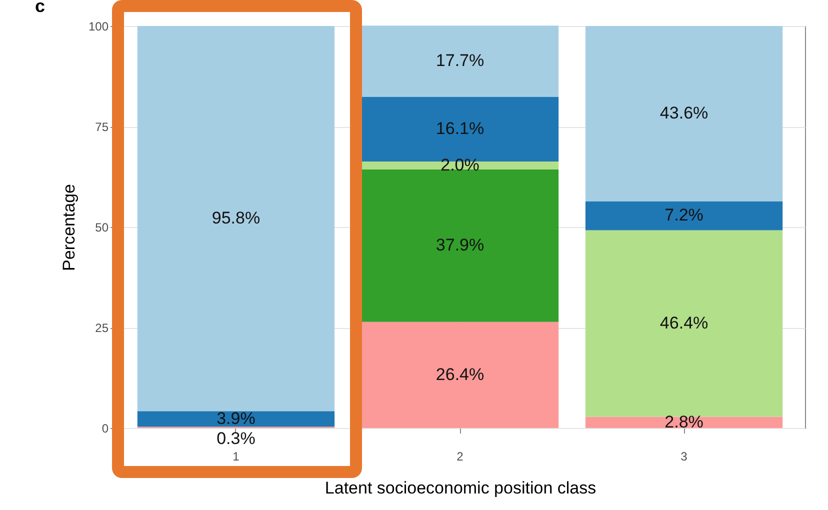 The width and height of the screenshot is (828, 510). Describe the element at coordinates (105, 429) in the screenshot. I see `y-tick-label: 0` at that location.